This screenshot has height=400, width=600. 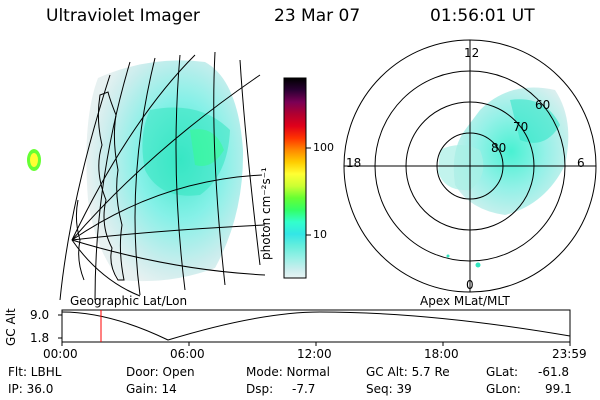 I want to click on altitude-xtick-0: 00:00, so click(x=60, y=354).